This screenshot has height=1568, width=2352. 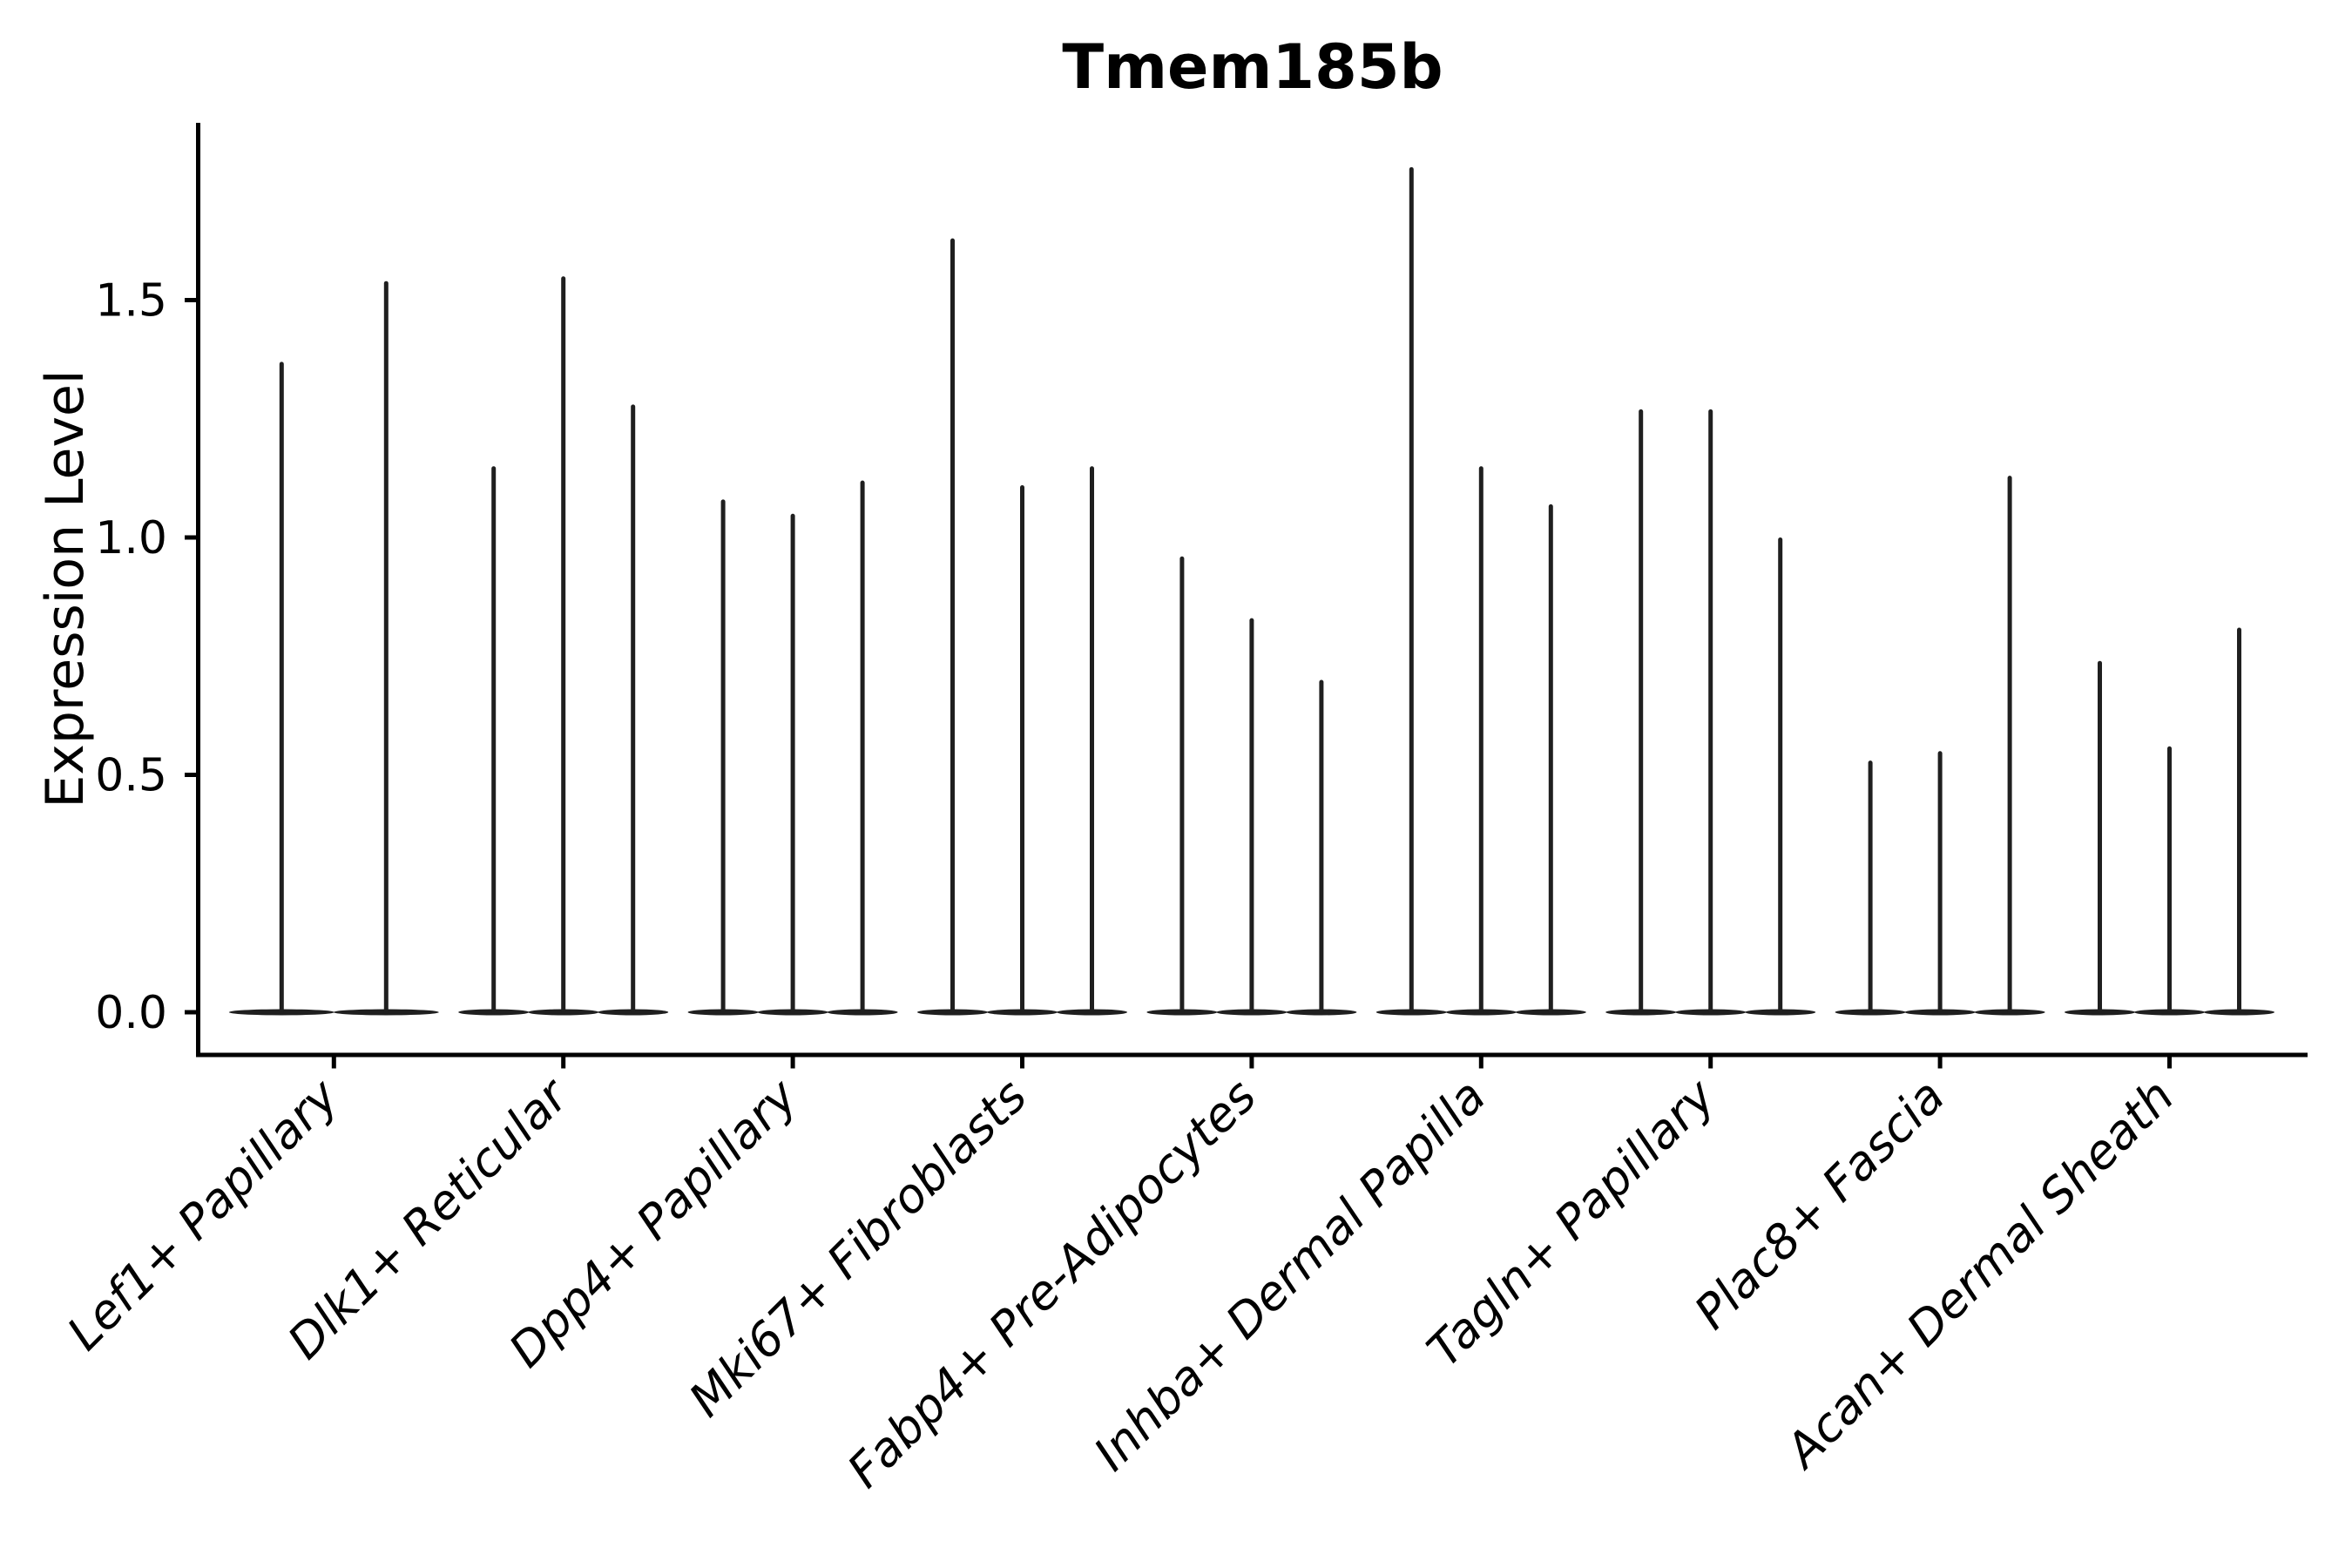 I want to click on x-tick-label: Fabp4+ Pre-Adipocytes, so click(x=1052, y=1283).